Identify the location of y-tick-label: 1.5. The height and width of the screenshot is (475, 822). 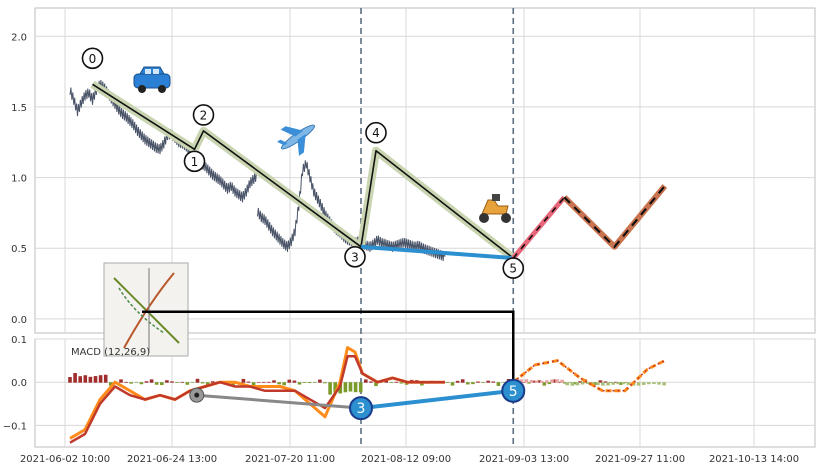
(19, 108).